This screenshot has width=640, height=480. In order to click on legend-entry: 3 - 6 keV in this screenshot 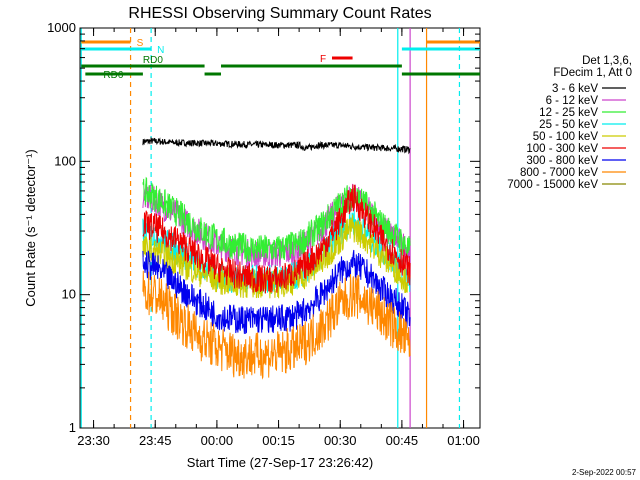, I will do `click(575, 89)`.